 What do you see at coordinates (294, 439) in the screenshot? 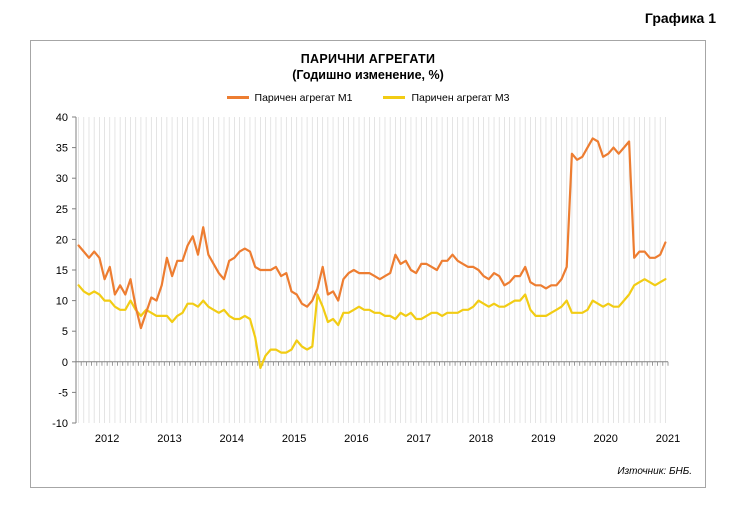
I see `x-tick-label: 2015` at bounding box center [294, 439].